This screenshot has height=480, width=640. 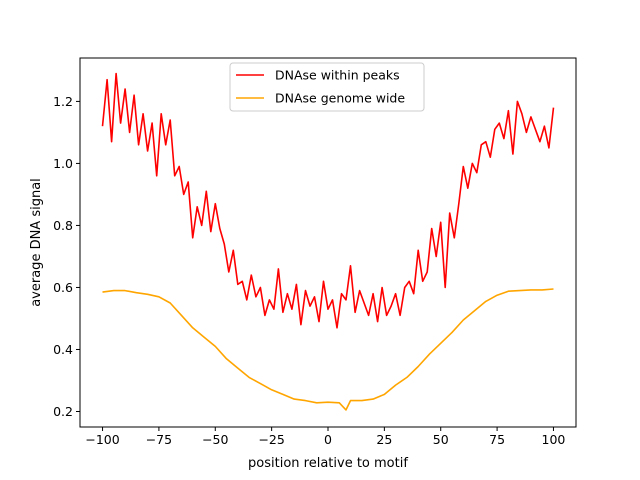 What do you see at coordinates (63, 287) in the screenshot?
I see `y-tick-label: 0.6` at bounding box center [63, 287].